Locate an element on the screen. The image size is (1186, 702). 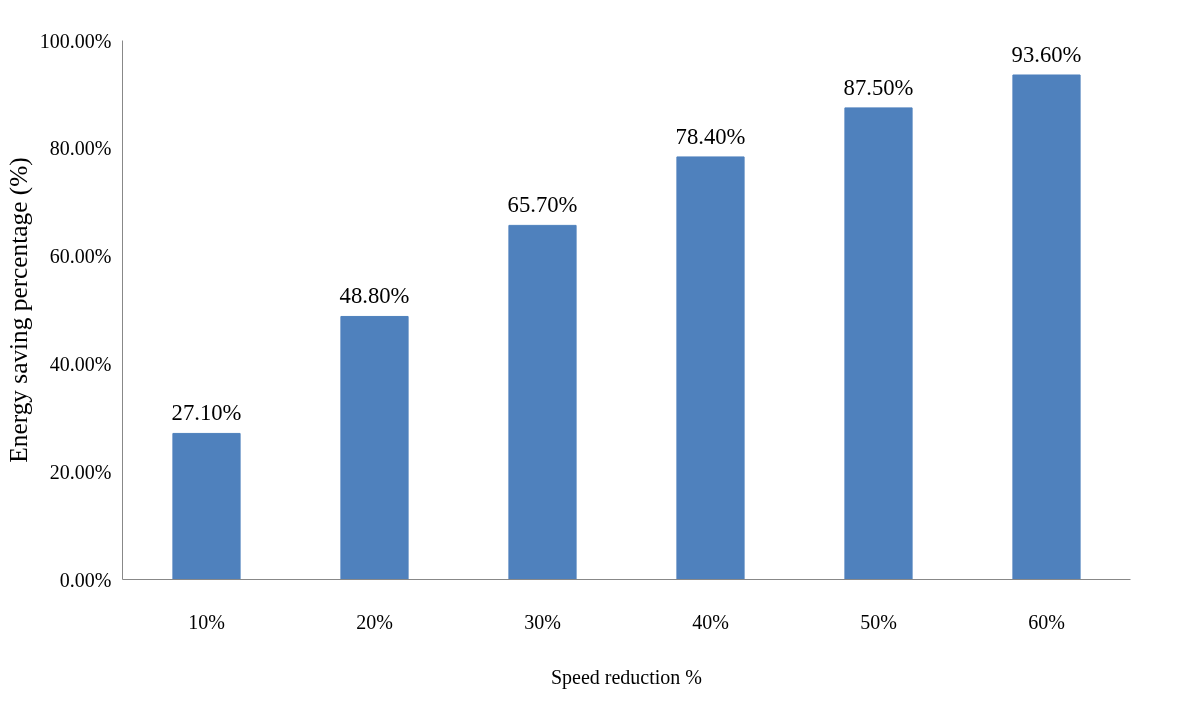
x-axis-title: Speed reduction % is located at coordinates (626, 677).